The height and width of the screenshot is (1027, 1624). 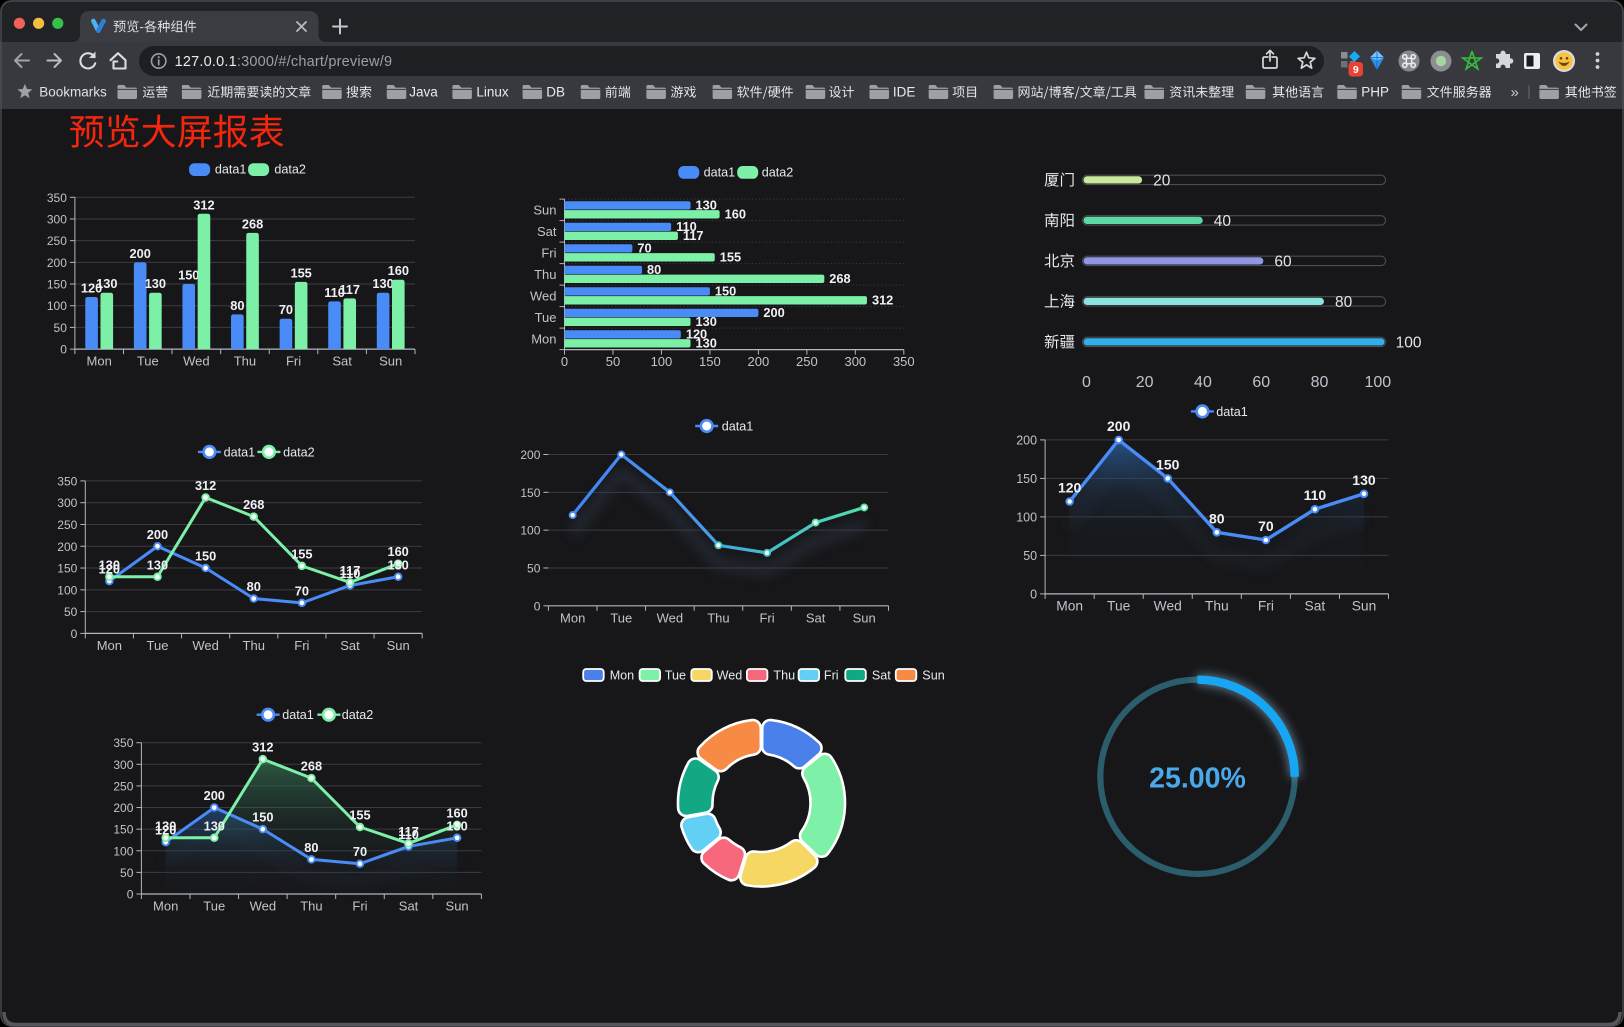 What do you see at coordinates (73, 92) in the screenshot?
I see `svg-text: Bookmarks` at bounding box center [73, 92].